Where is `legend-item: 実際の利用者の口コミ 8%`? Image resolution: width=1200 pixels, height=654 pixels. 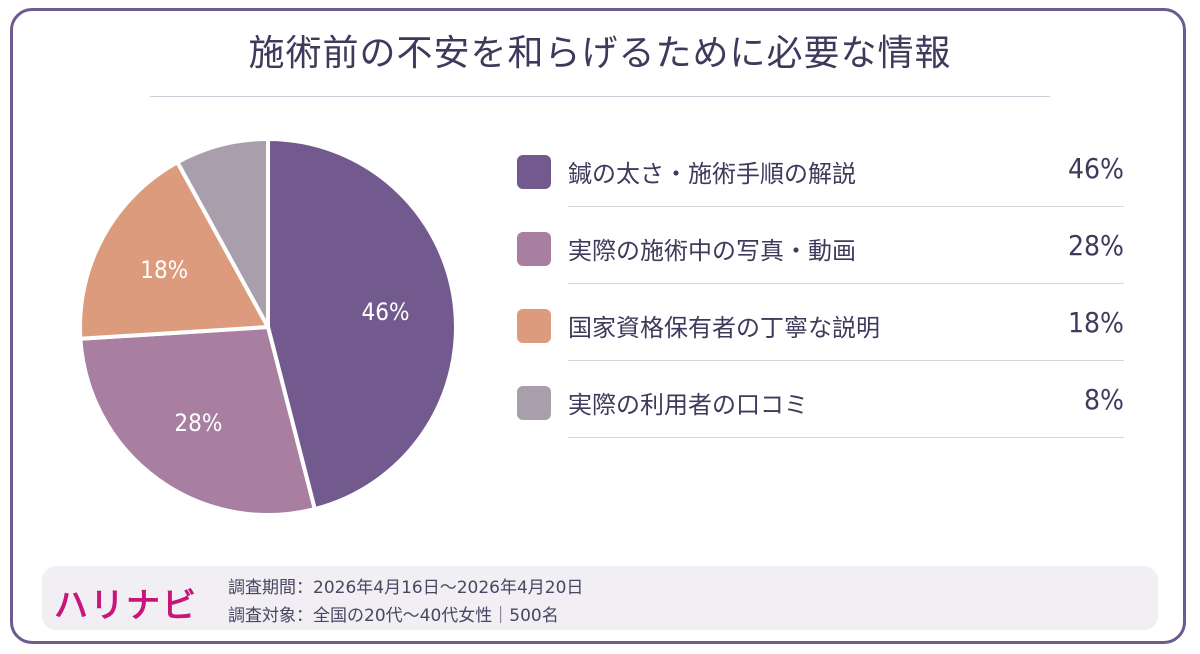 legend-item: 実際の利用者の口コミ 8% is located at coordinates (818, 399).